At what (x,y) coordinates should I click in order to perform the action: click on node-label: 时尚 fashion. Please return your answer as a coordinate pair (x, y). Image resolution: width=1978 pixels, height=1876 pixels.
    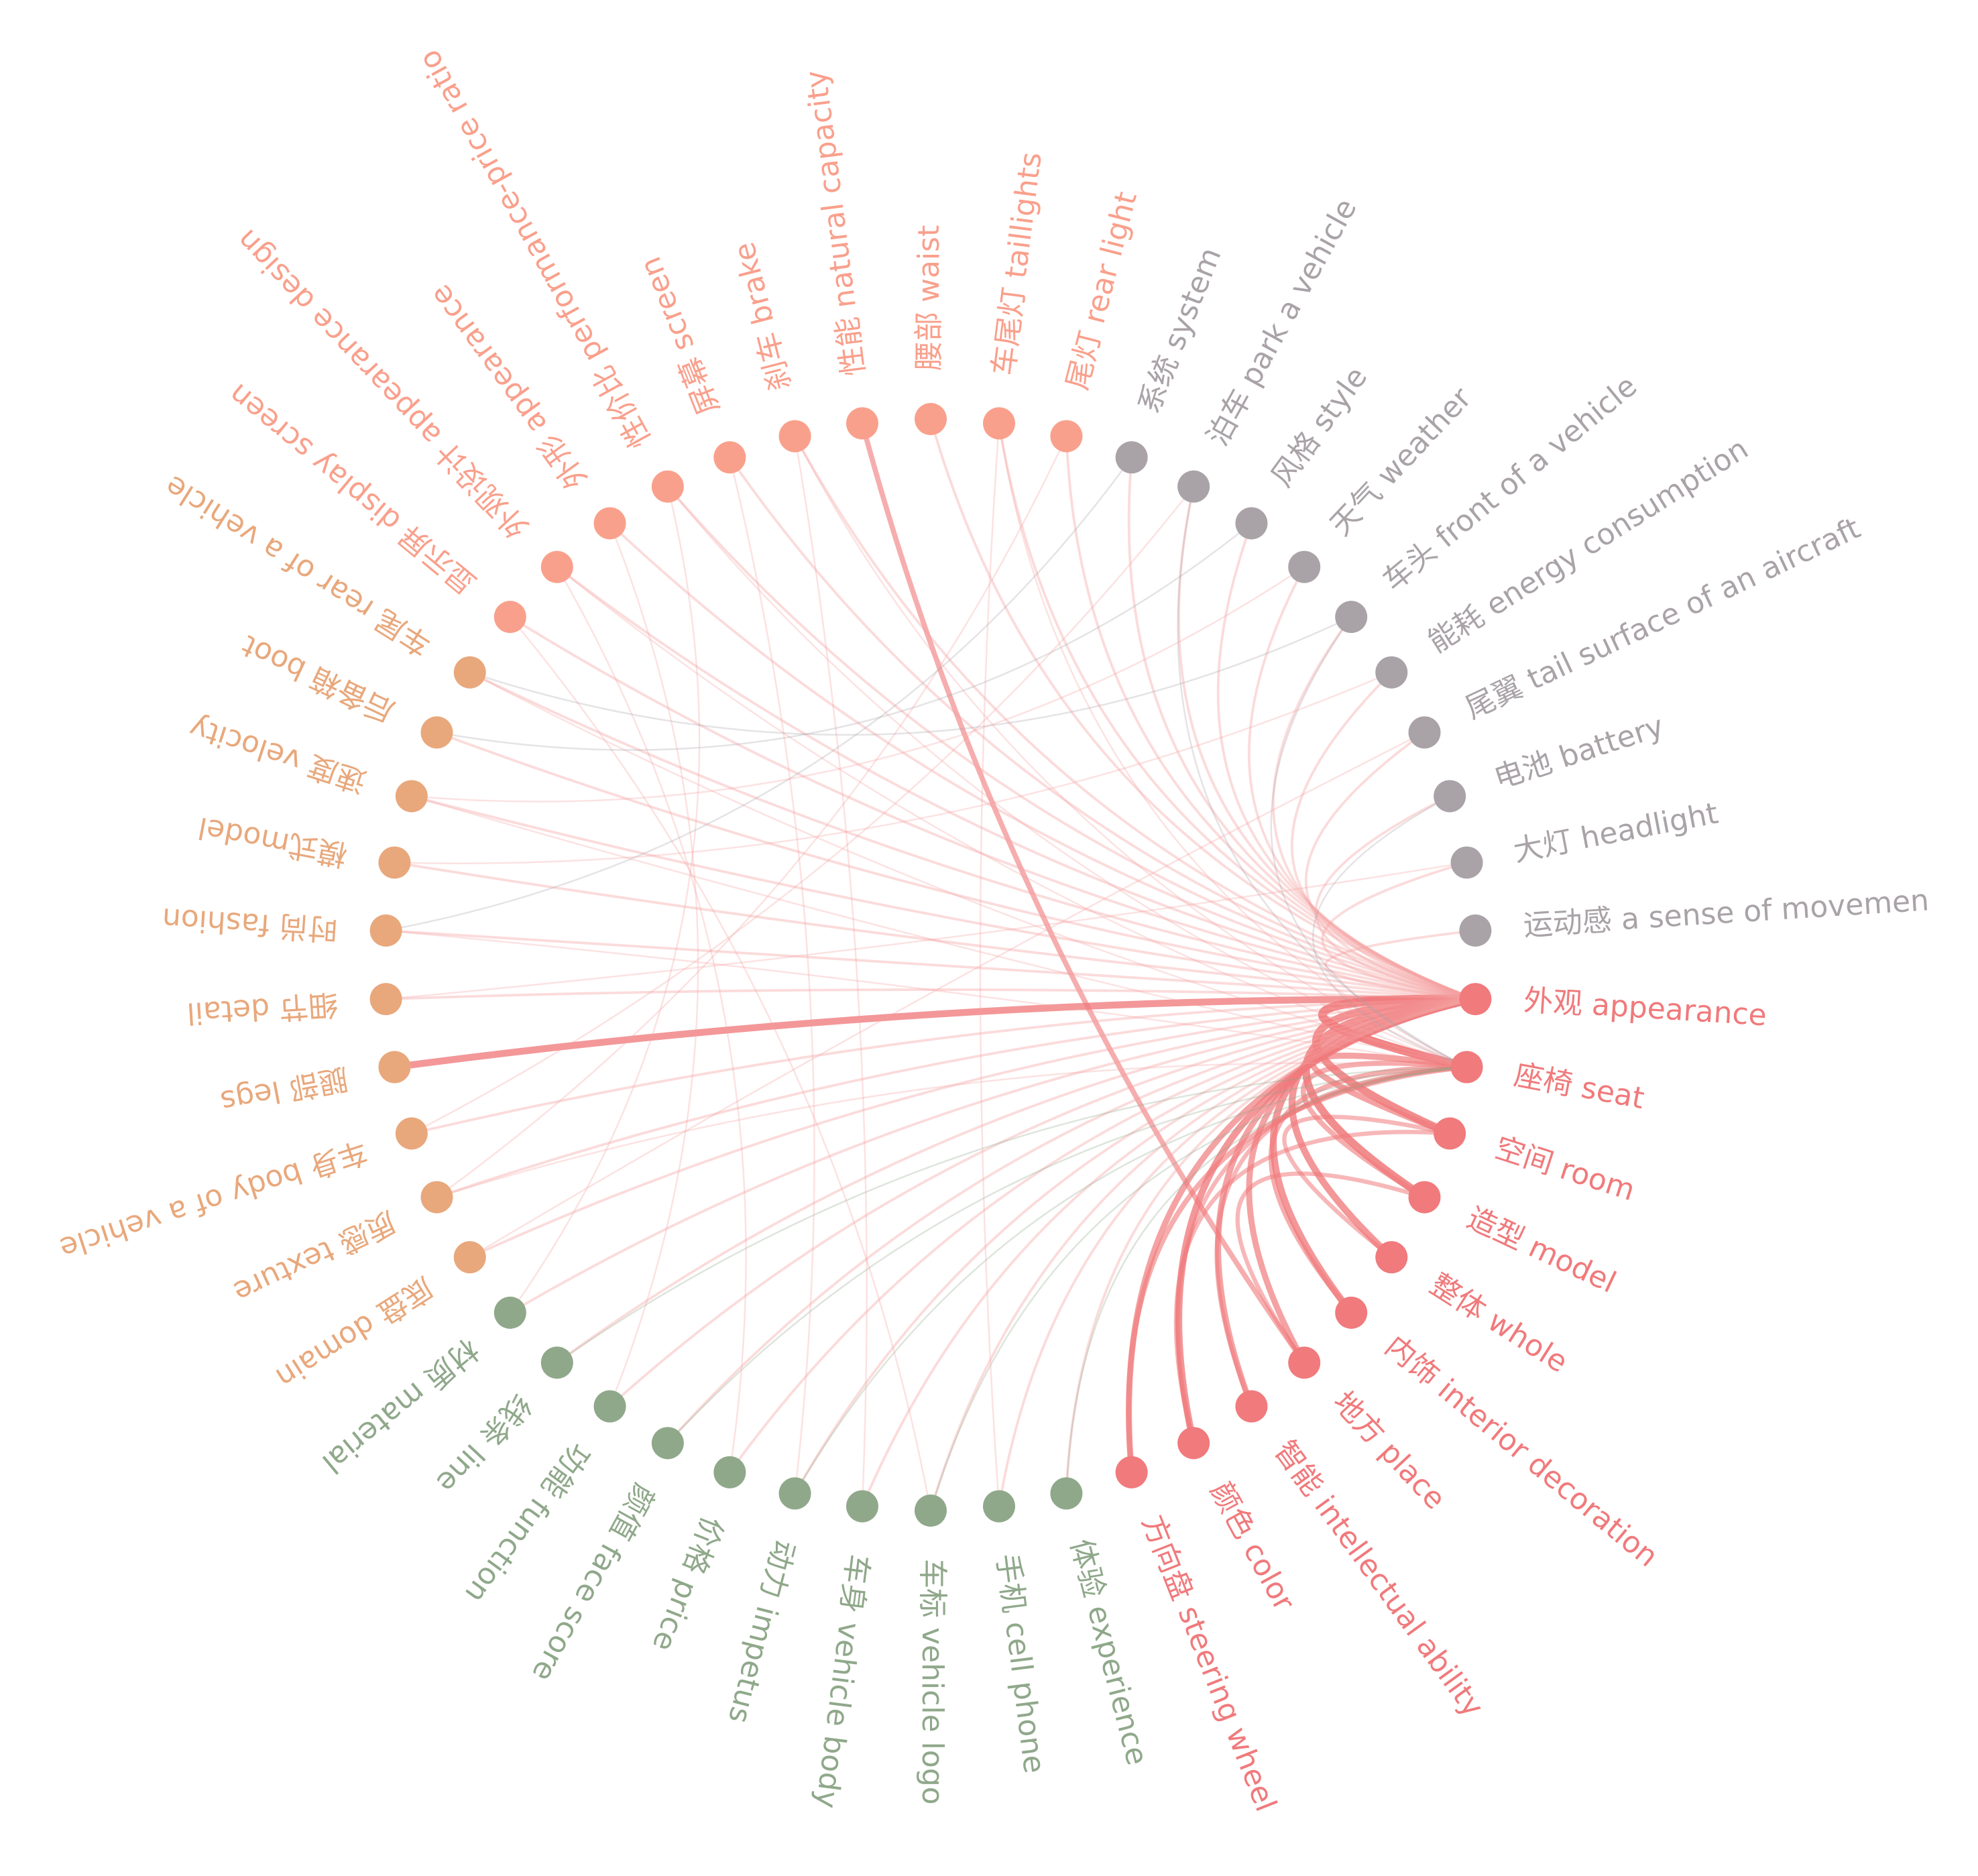
    Looking at the image, I should click on (250, 923).